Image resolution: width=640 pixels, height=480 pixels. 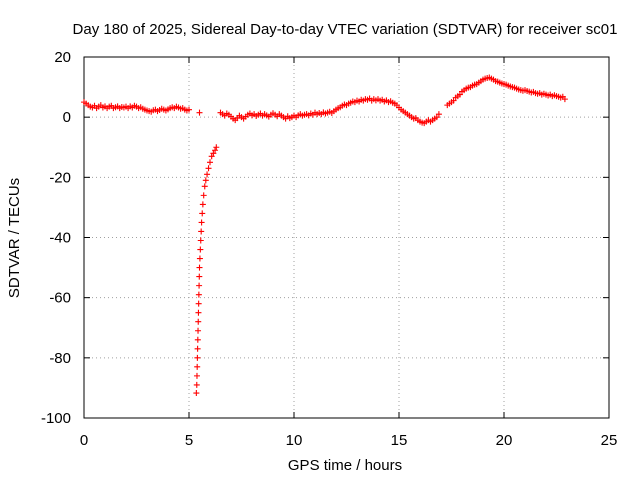 I want to click on y-axis-label: SDTVAR / TECUs, so click(x=14, y=238).